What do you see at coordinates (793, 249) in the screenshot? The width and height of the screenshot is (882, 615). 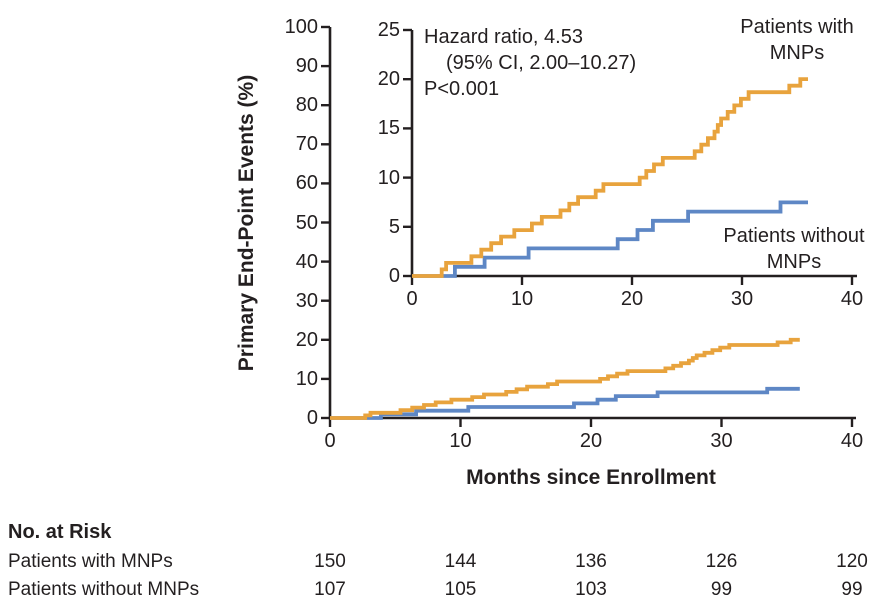 I see `label-patients-without-mnps: Patients without MNPs` at bounding box center [793, 249].